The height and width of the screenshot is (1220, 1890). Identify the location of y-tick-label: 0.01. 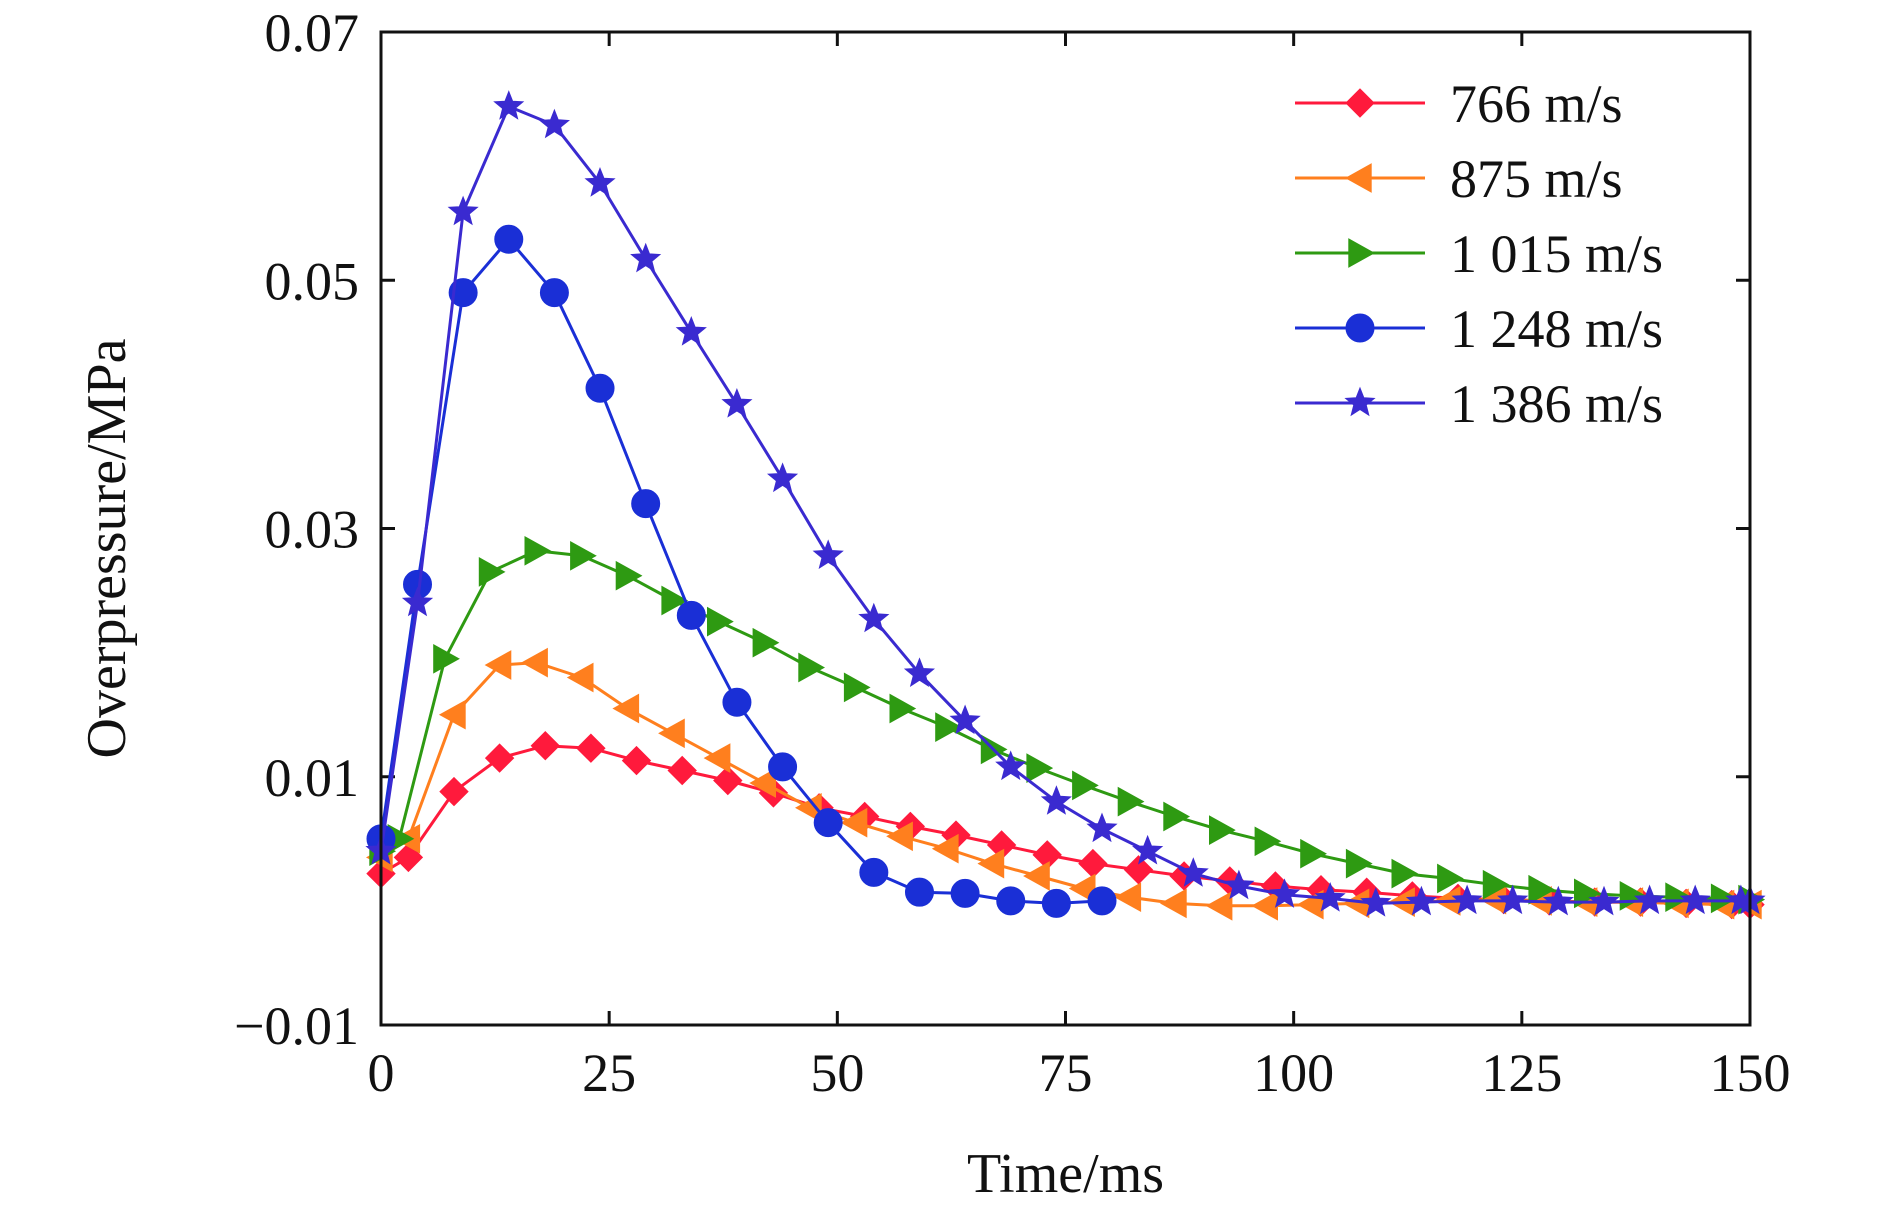
(312, 778).